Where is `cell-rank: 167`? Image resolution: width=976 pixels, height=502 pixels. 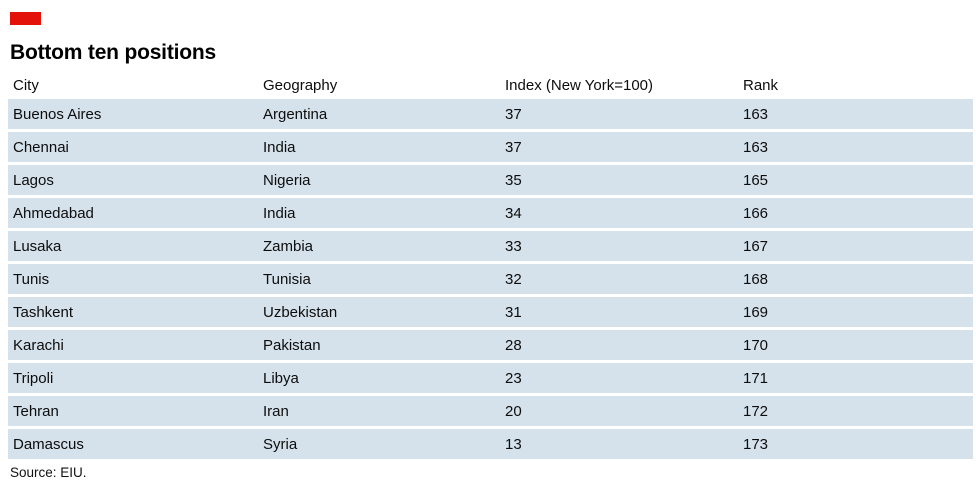
cell-rank: 167 is located at coordinates (855, 246).